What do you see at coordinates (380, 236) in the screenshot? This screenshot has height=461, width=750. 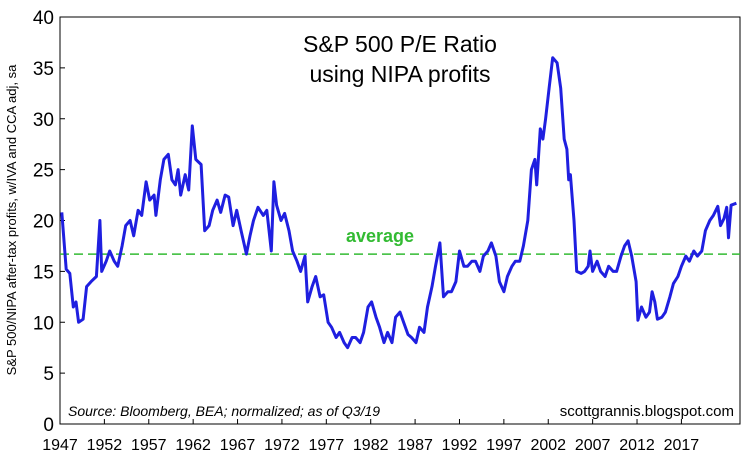 I see `average-label: average` at bounding box center [380, 236].